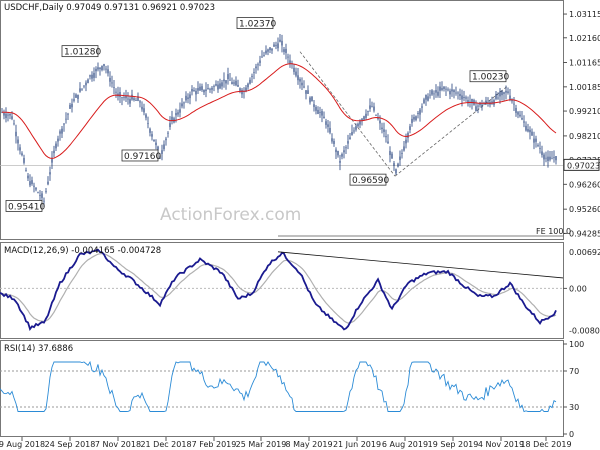 This screenshot has height=450, width=600. What do you see at coordinates (405, 444) in the screenshot?
I see `date-tick-label: 6 Aug 2019` at bounding box center [405, 444].